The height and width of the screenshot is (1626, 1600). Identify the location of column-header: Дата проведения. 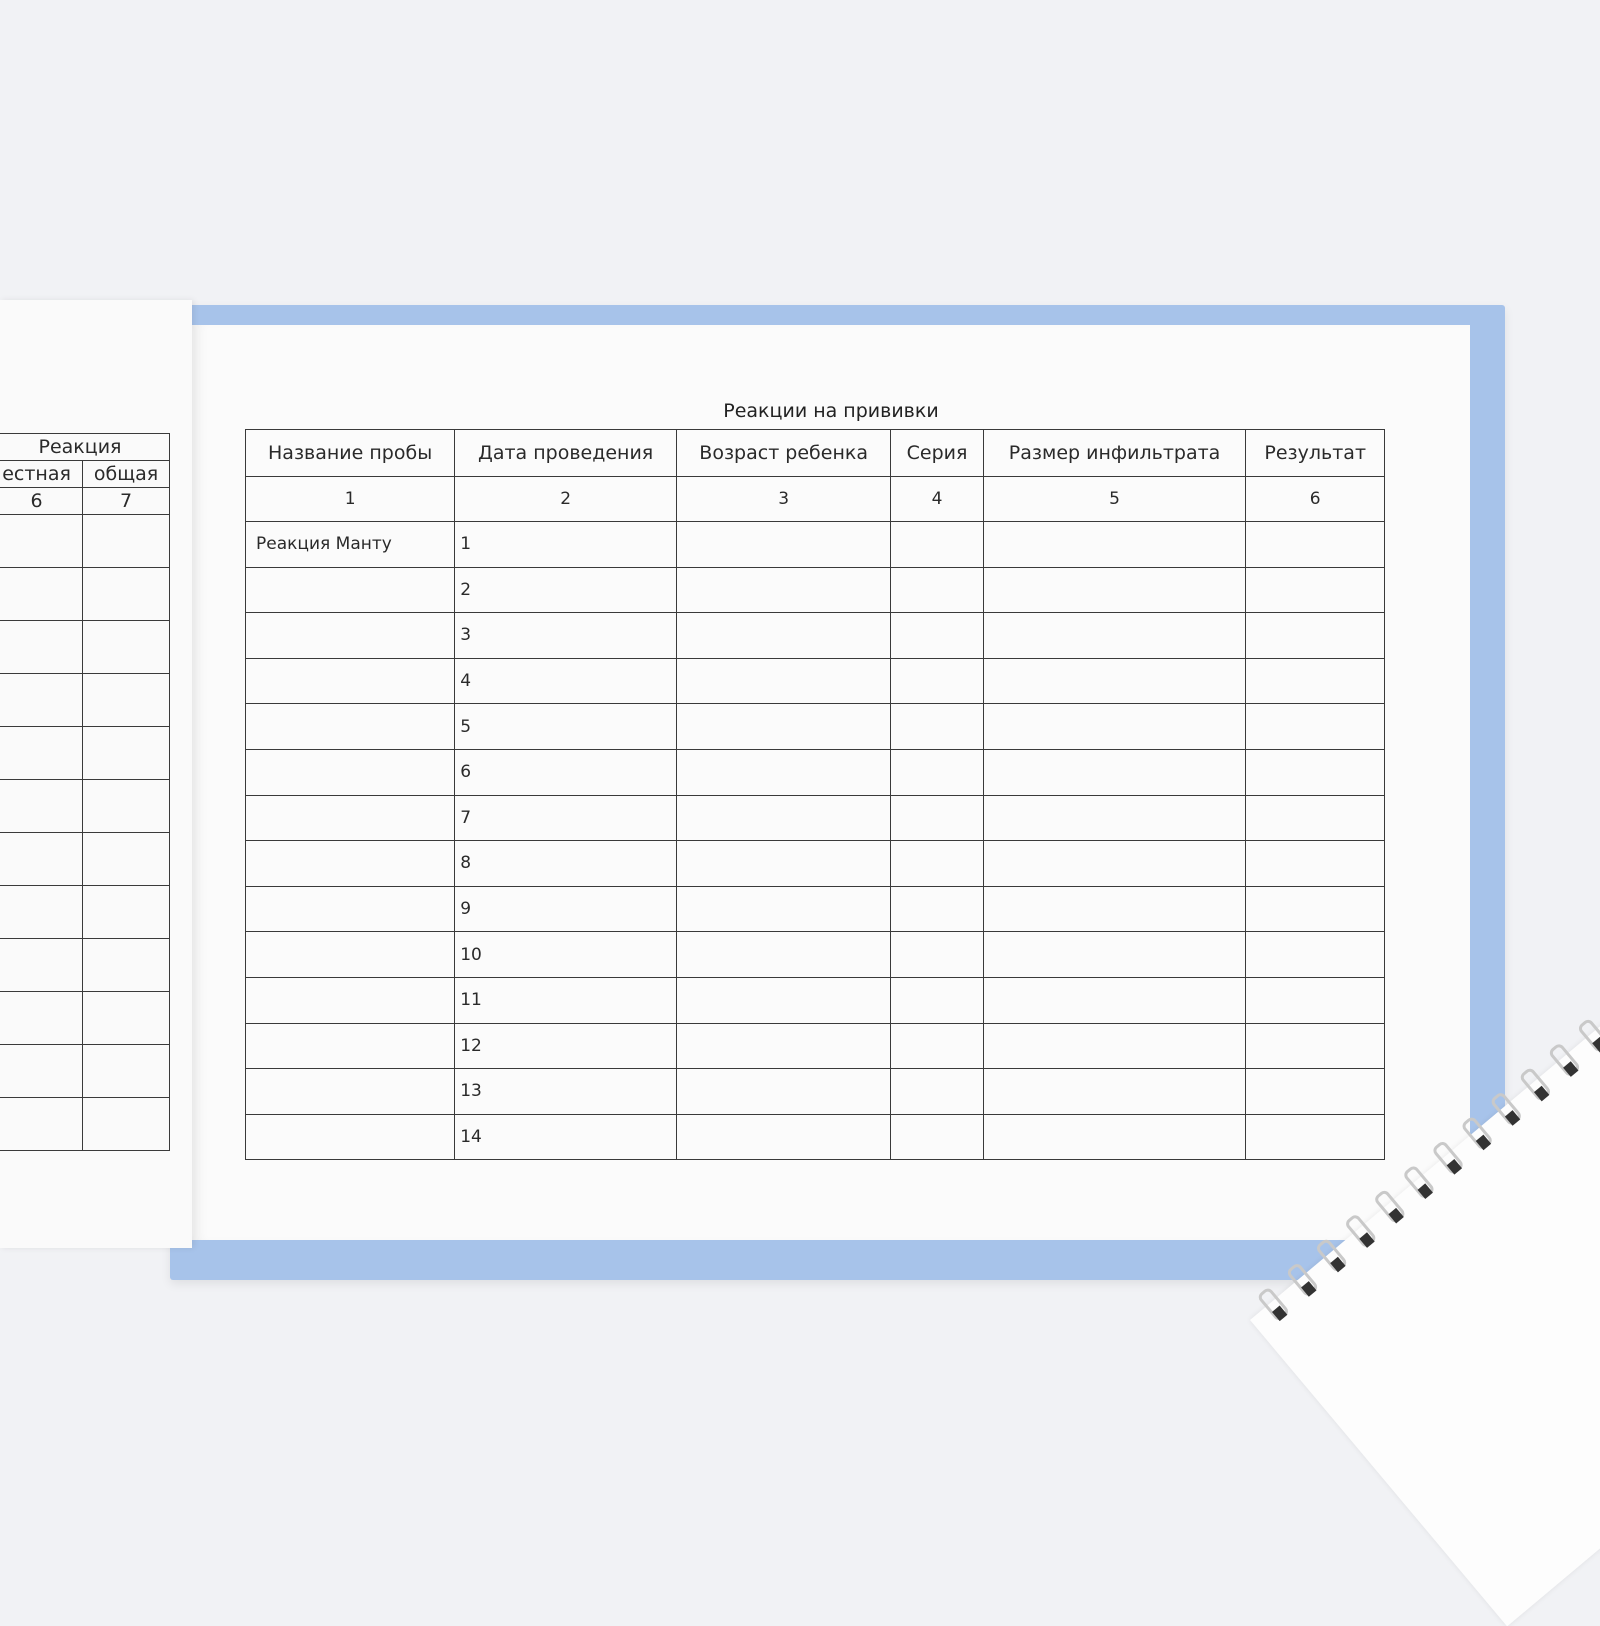
(565, 453).